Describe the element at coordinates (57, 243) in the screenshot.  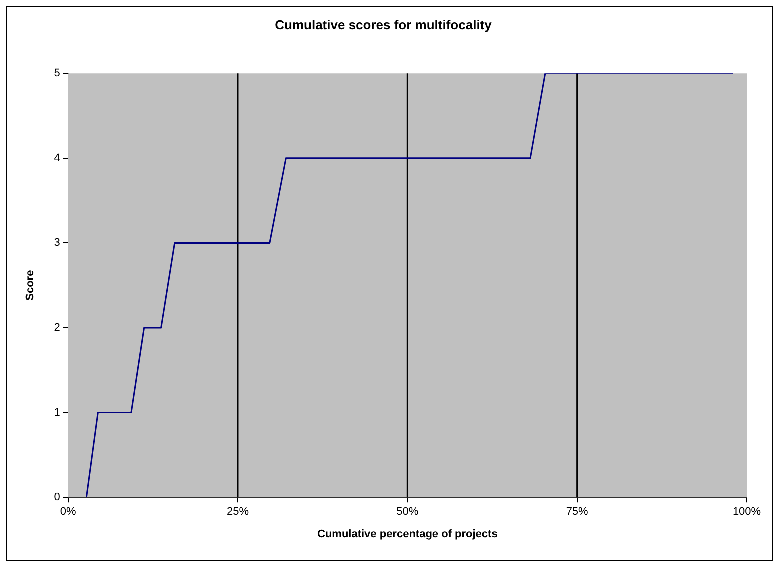
I see `y-tick-label: 3` at that location.